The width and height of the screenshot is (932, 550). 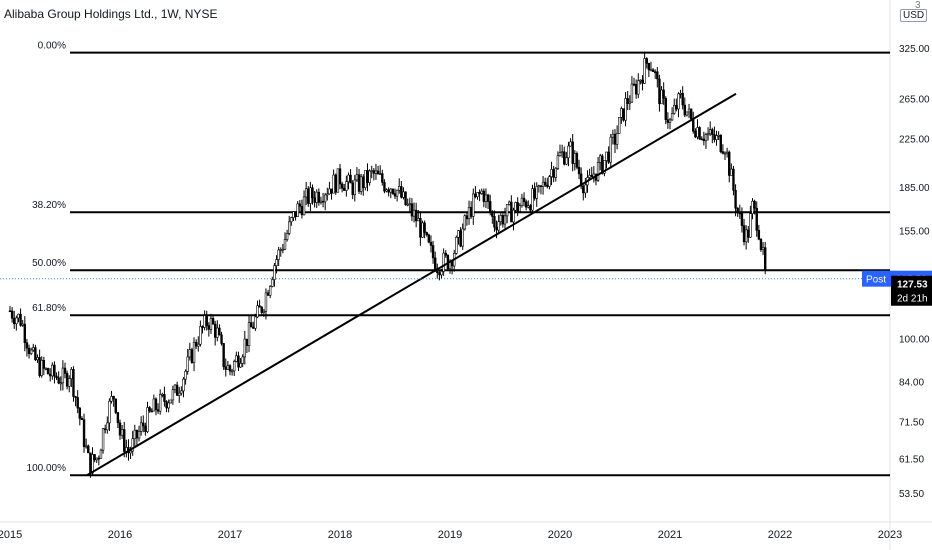 What do you see at coordinates (876, 280) in the screenshot?
I see `post-badge-label: Post` at bounding box center [876, 280].